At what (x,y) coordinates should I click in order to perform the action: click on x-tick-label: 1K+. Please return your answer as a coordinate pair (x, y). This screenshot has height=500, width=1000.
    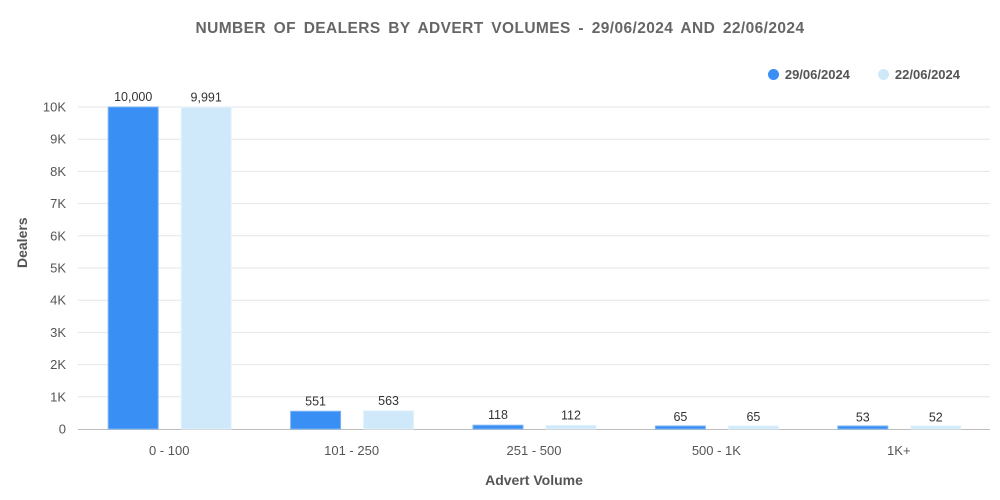
    Looking at the image, I should click on (899, 450).